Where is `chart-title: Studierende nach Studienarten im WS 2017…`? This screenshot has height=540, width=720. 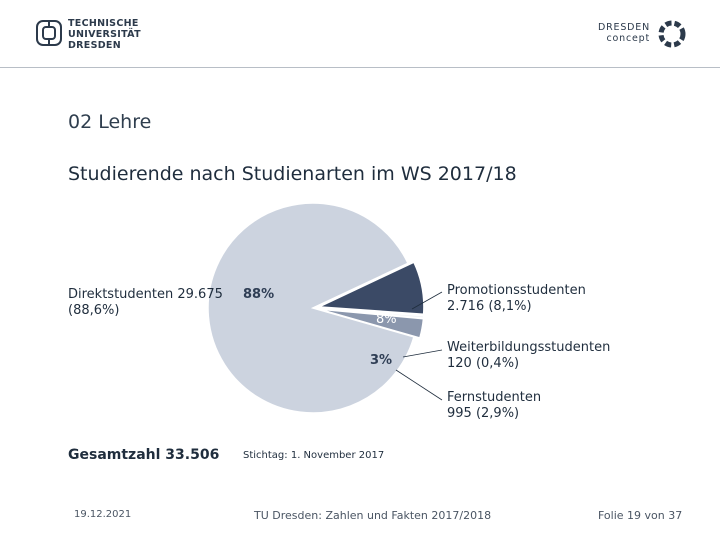 chart-title: Studierende nach Studienarten im WS 2017… is located at coordinates (292, 174).